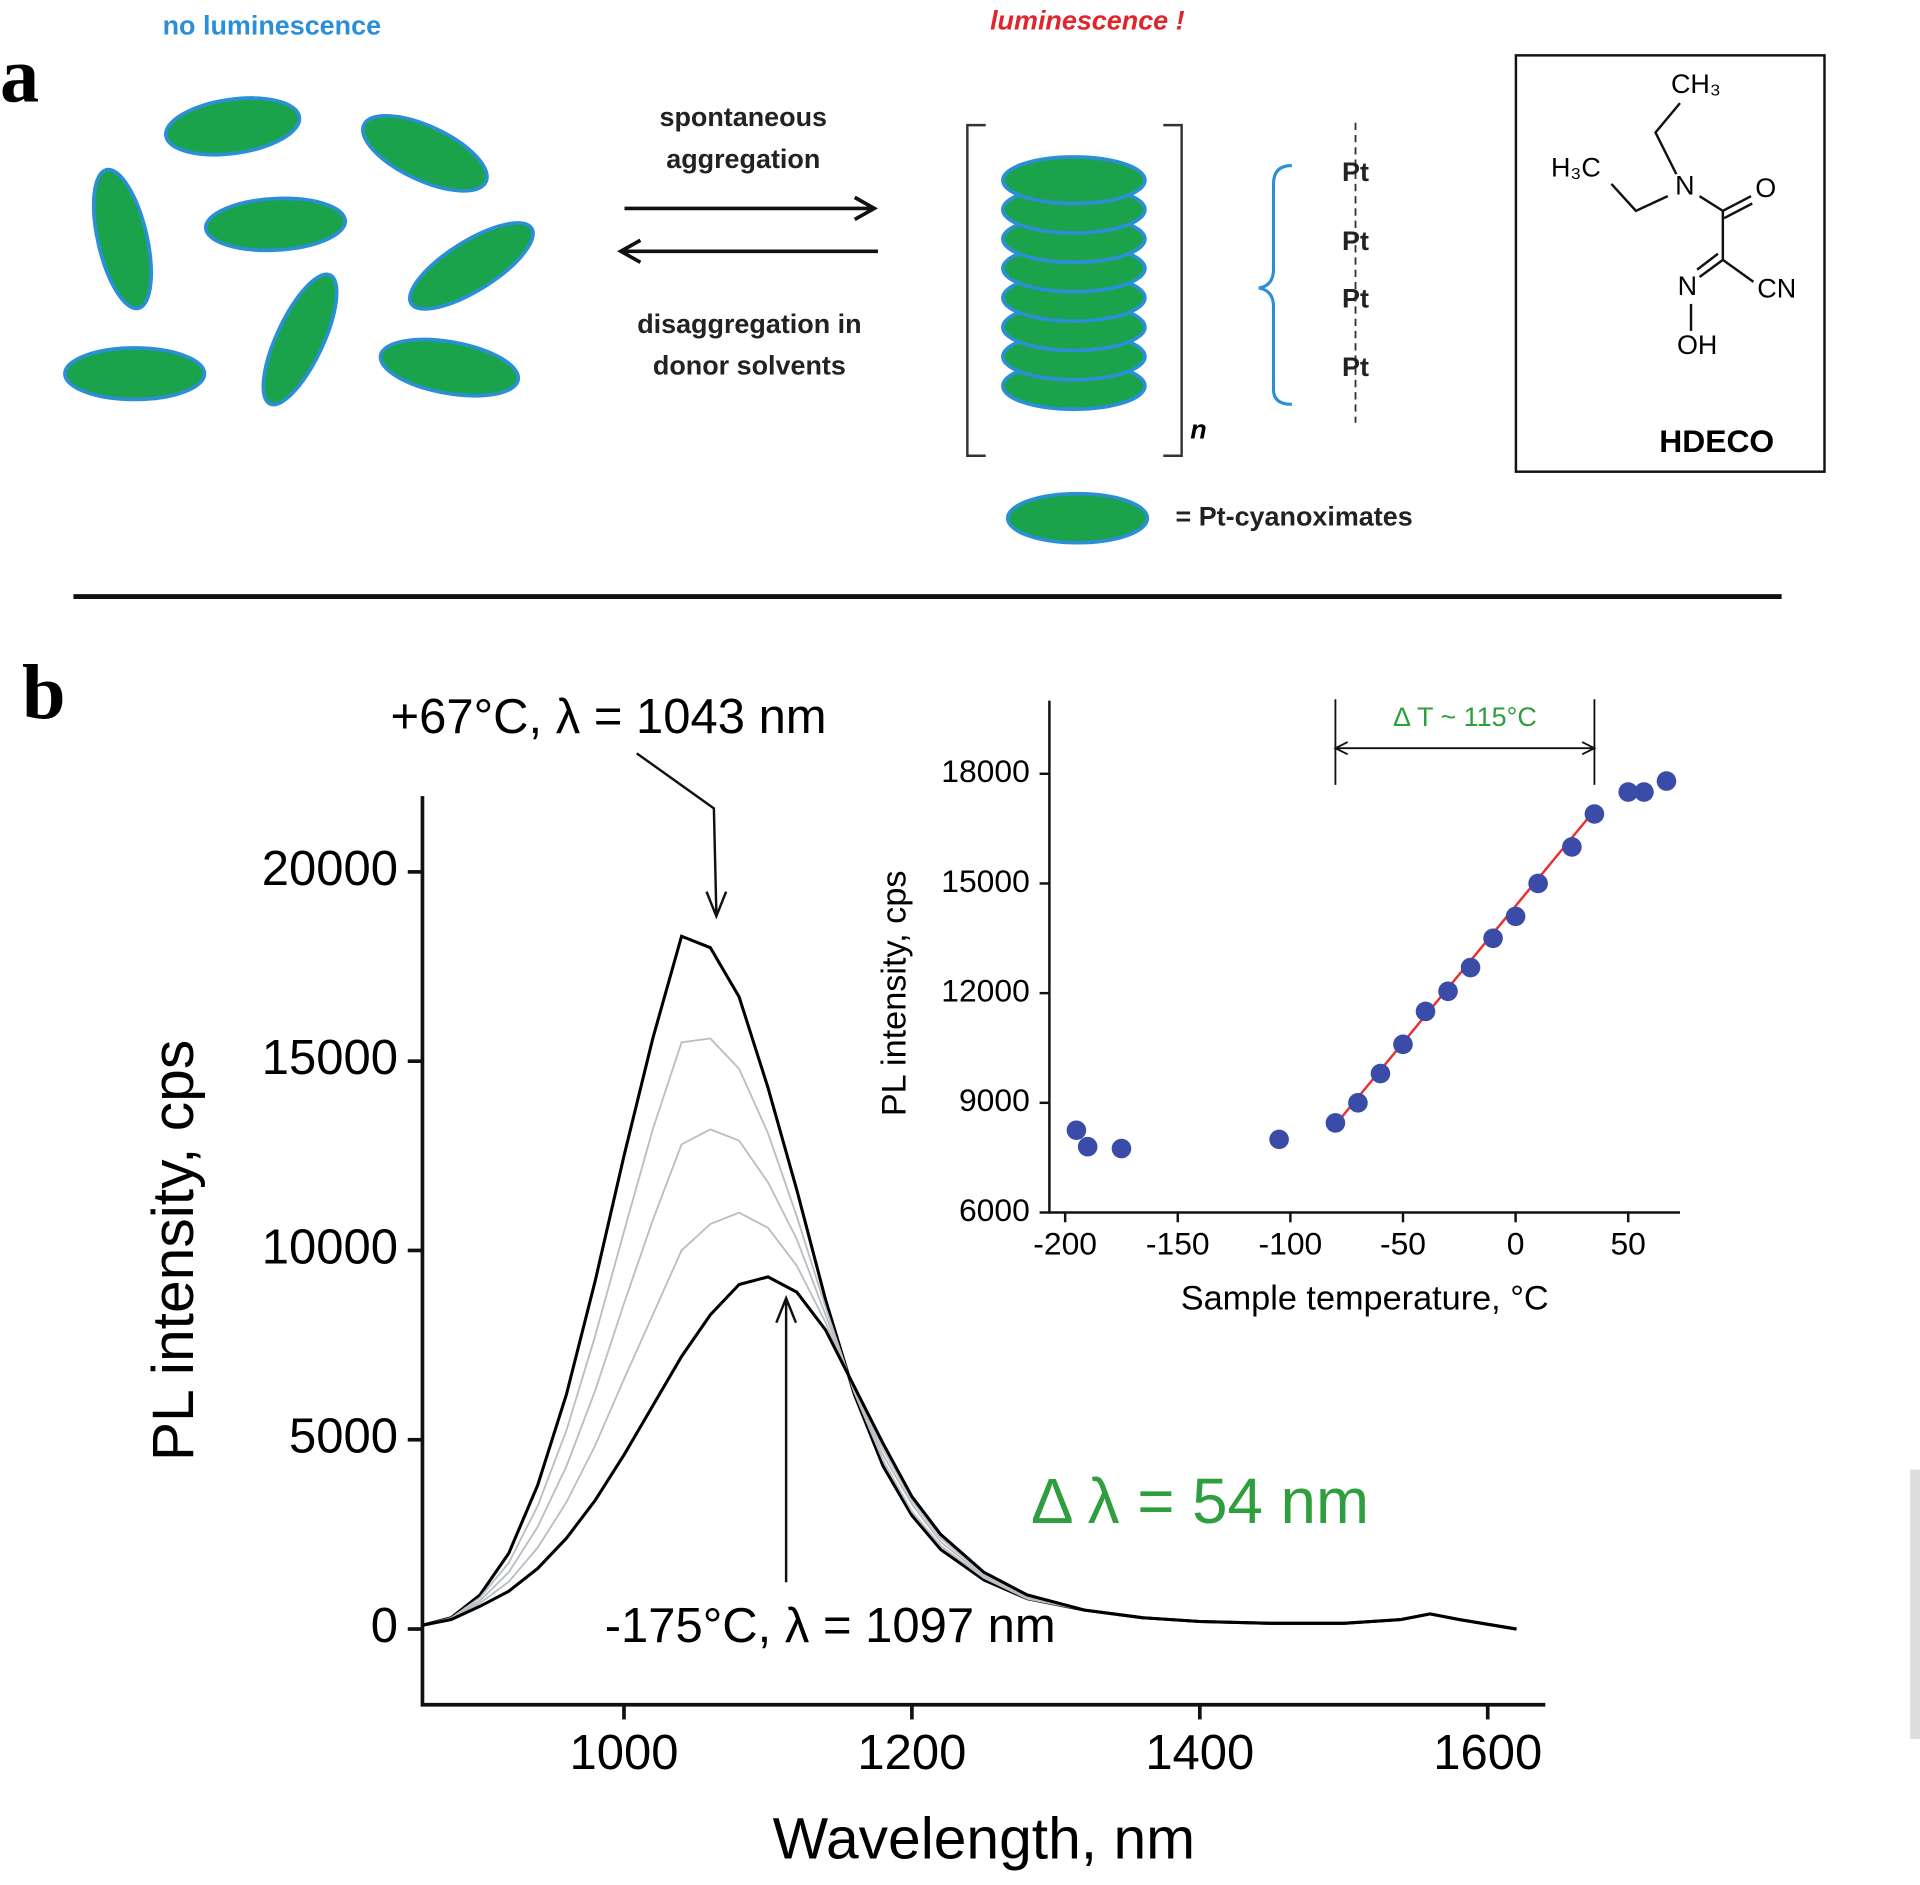 This screenshot has width=1920, height=1885. Describe the element at coordinates (1696, 84) in the screenshot. I see `atom: CH₃` at that location.